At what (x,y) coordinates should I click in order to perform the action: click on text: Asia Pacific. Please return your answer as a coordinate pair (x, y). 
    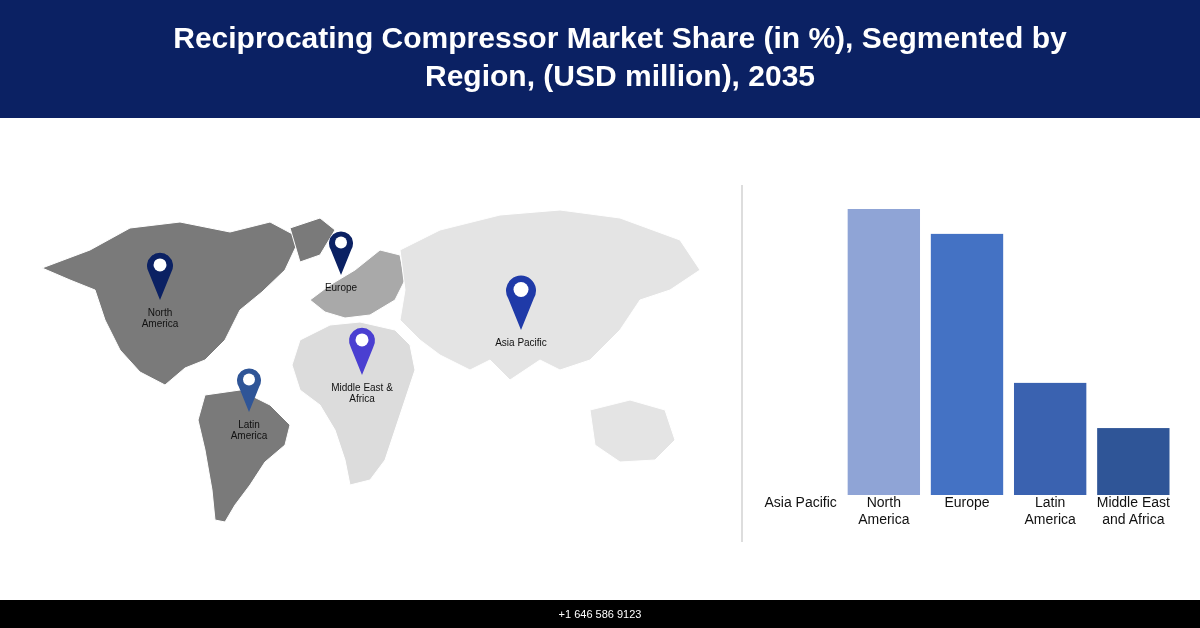
    Looking at the image, I should click on (521, 342).